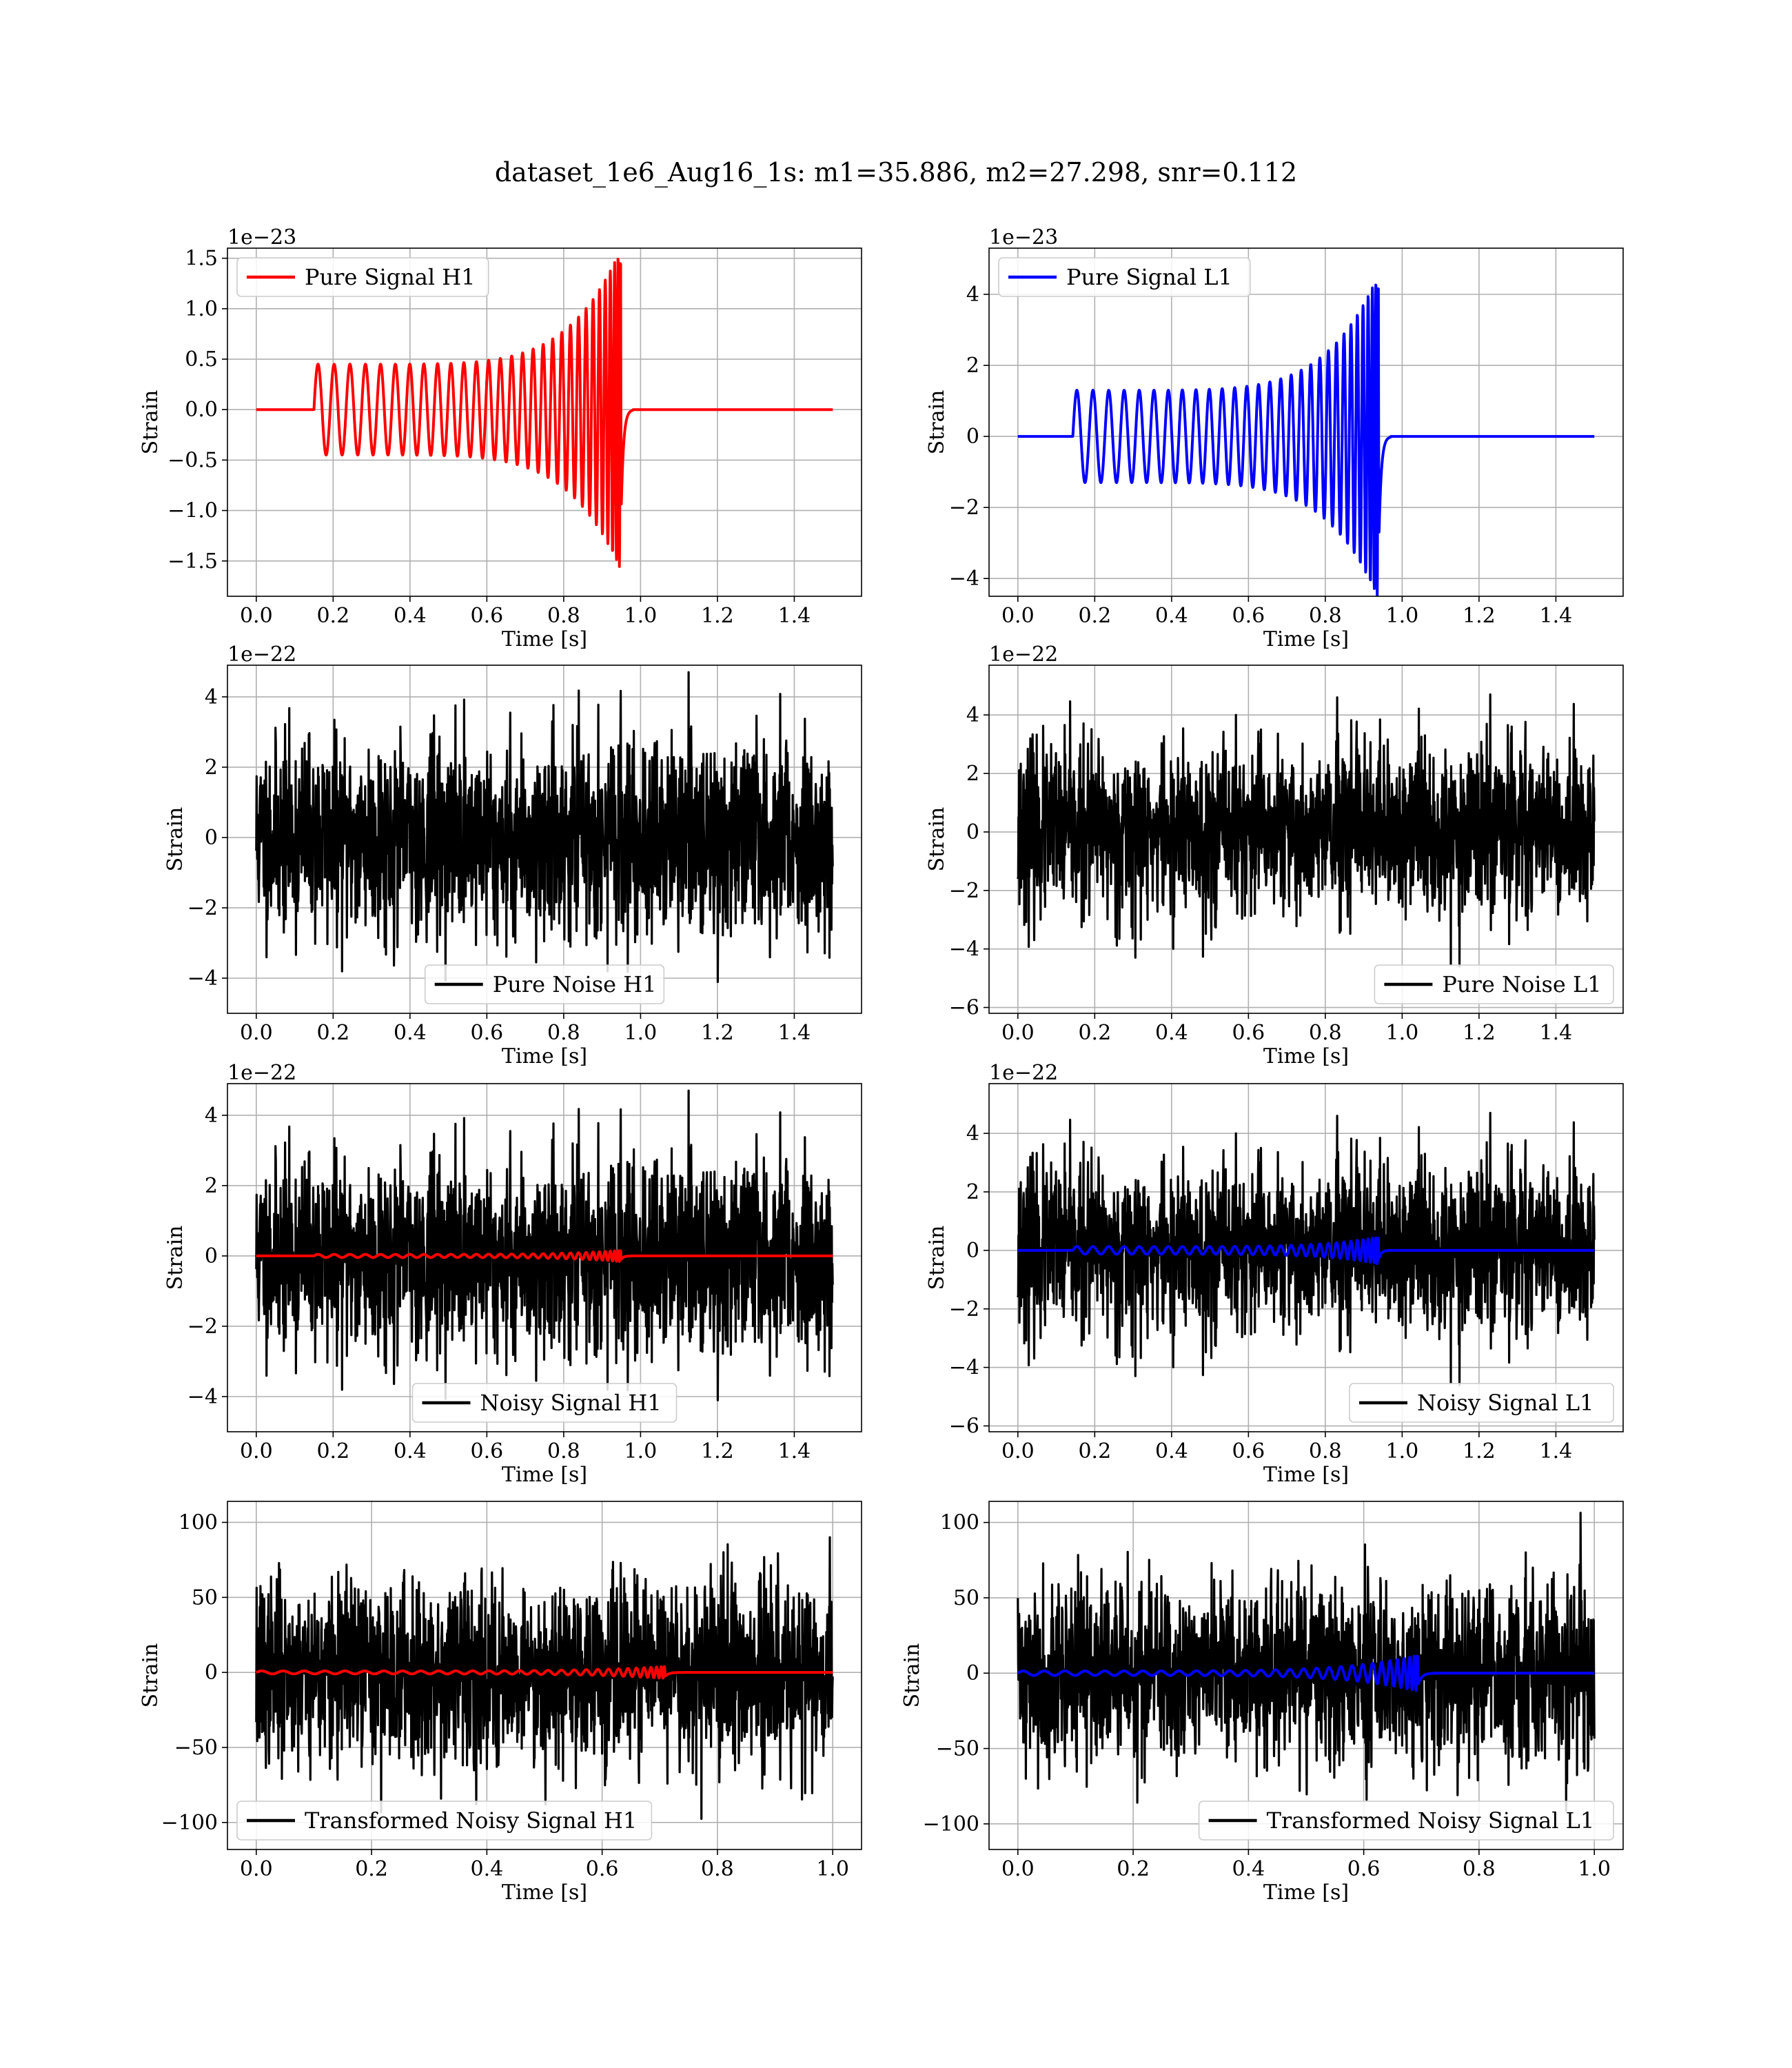  What do you see at coordinates (1505, 1403) in the screenshot?
I see `legend-label: Noisy Signal L1` at bounding box center [1505, 1403].